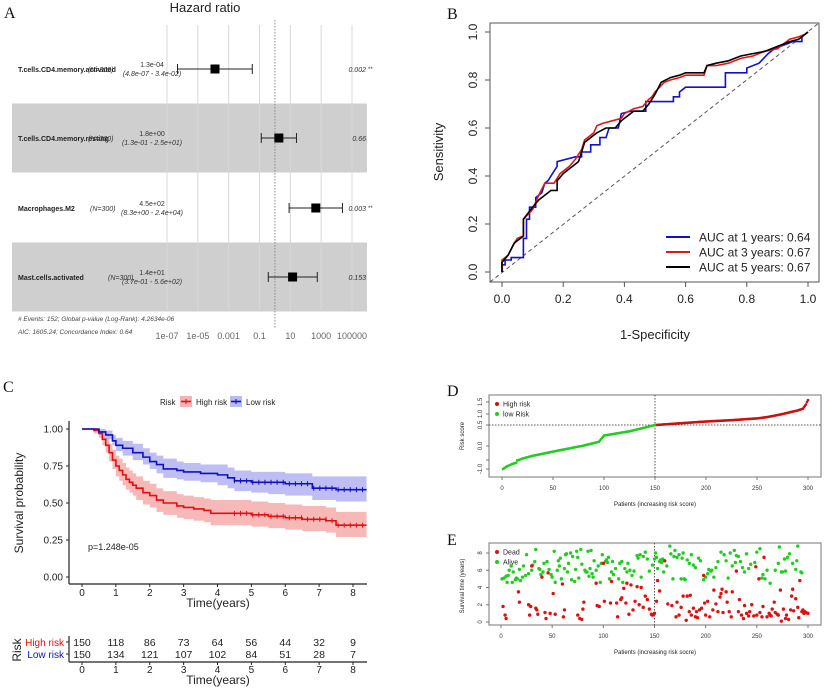 The height and width of the screenshot is (688, 824). Describe the element at coordinates (51, 278) in the screenshot. I see `forest-variable-label: Mast.cells.activated` at that location.